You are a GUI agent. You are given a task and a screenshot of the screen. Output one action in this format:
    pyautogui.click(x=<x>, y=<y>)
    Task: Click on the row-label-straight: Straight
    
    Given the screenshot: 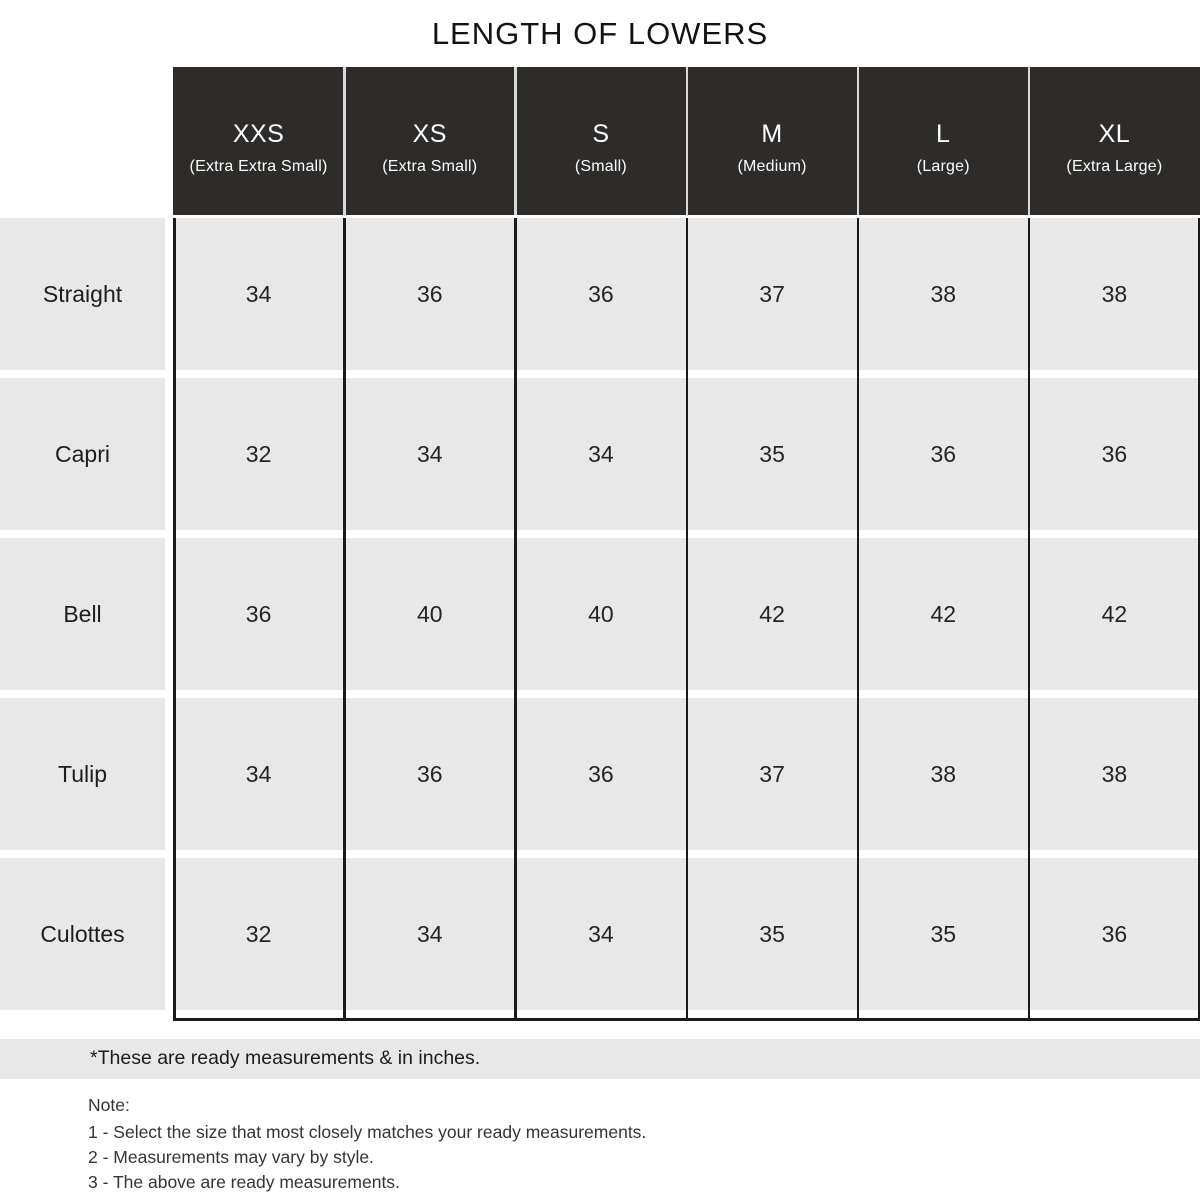 What is the action you would take?
    pyautogui.click(x=82, y=294)
    